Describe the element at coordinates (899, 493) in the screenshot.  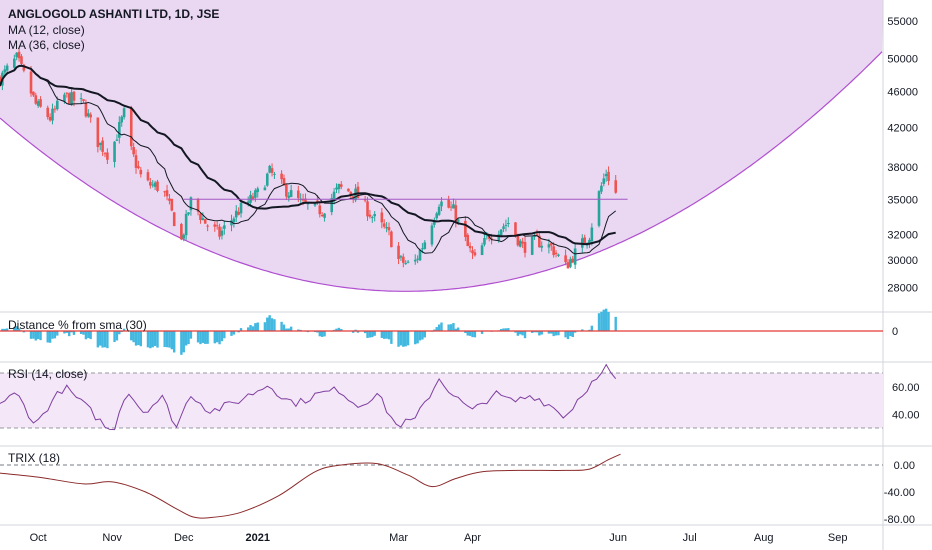
I see `trix-tick-label: -40.00` at that location.